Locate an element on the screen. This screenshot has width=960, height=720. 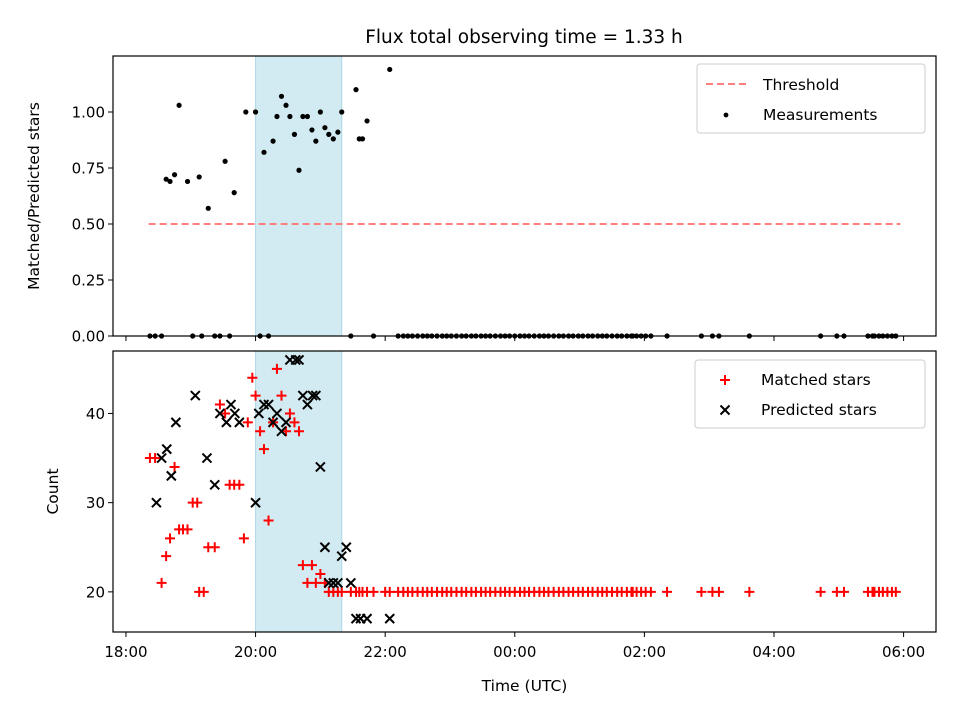
y-tick-label: 20 is located at coordinates (95, 592).